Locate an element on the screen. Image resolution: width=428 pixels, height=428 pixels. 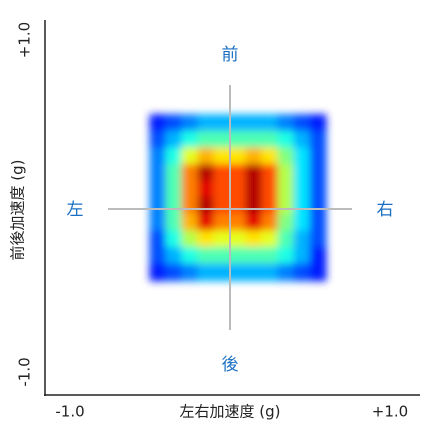
x-axis-title: 左右加速度 (g) is located at coordinates (230, 412).